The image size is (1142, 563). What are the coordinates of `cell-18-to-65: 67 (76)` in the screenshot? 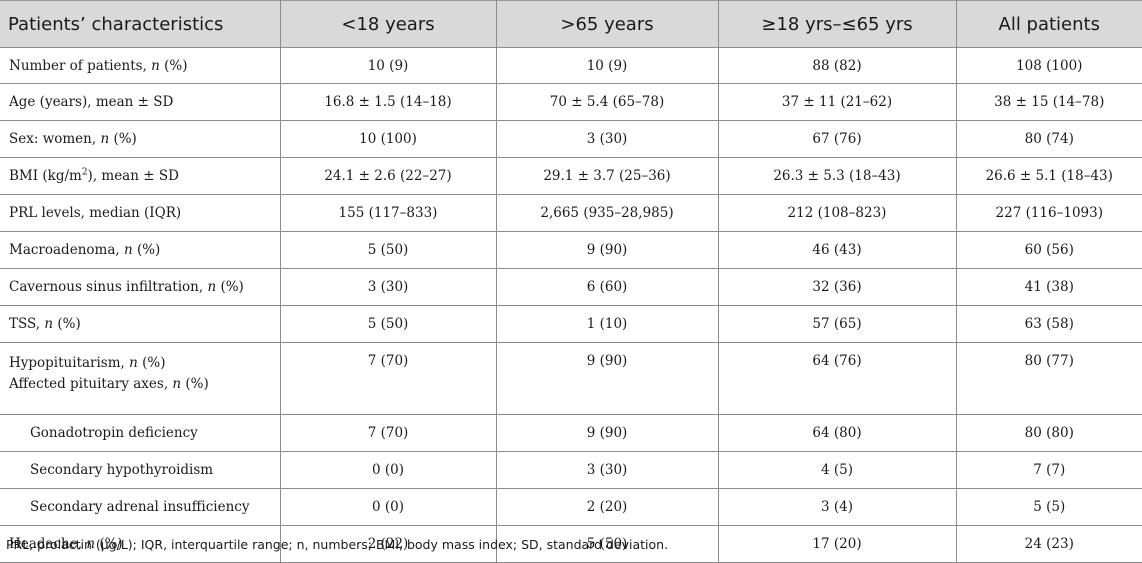 It's located at (837, 139).